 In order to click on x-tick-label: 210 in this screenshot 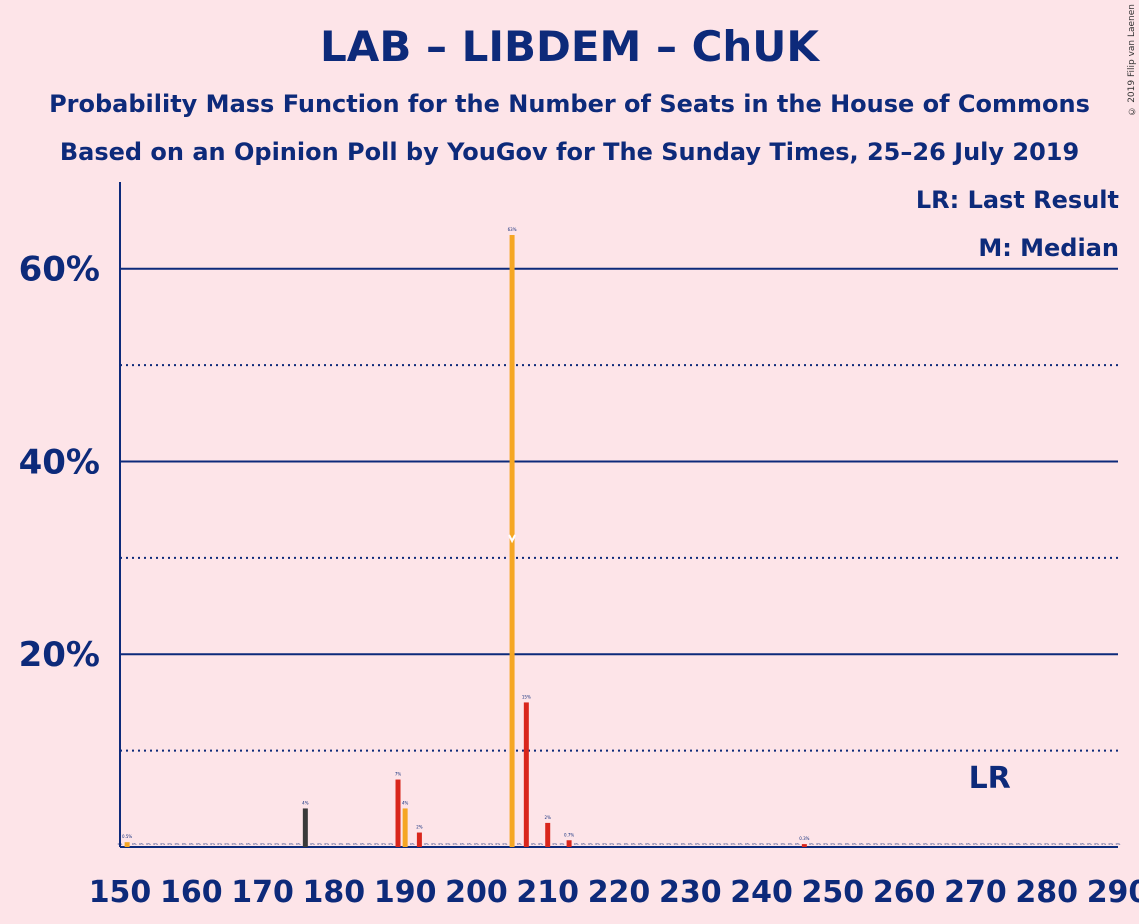, I will do `click(547, 892)`.